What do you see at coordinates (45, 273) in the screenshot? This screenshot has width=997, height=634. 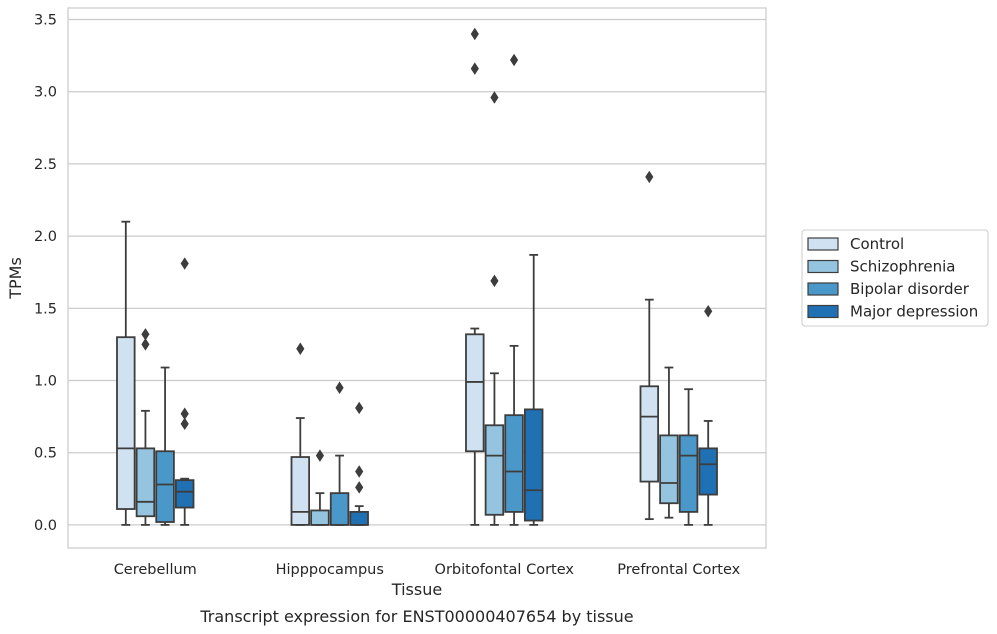 I see `y-axis-ticks: 0.0 0.5 1.0 1.5 2.0 2.5 3.0 3.5` at bounding box center [45, 273].